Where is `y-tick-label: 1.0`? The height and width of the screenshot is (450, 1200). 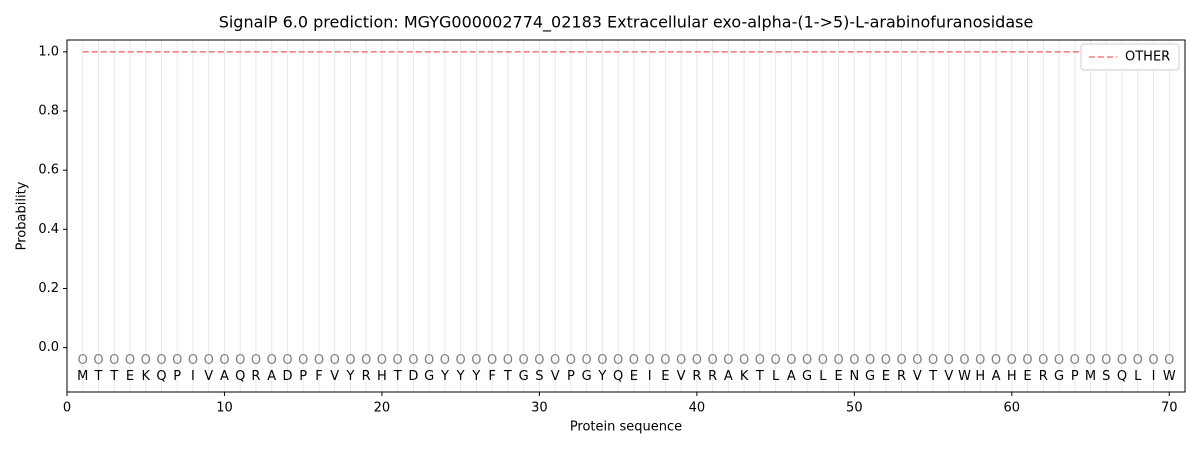 y-tick-label: 1.0 is located at coordinates (48, 51).